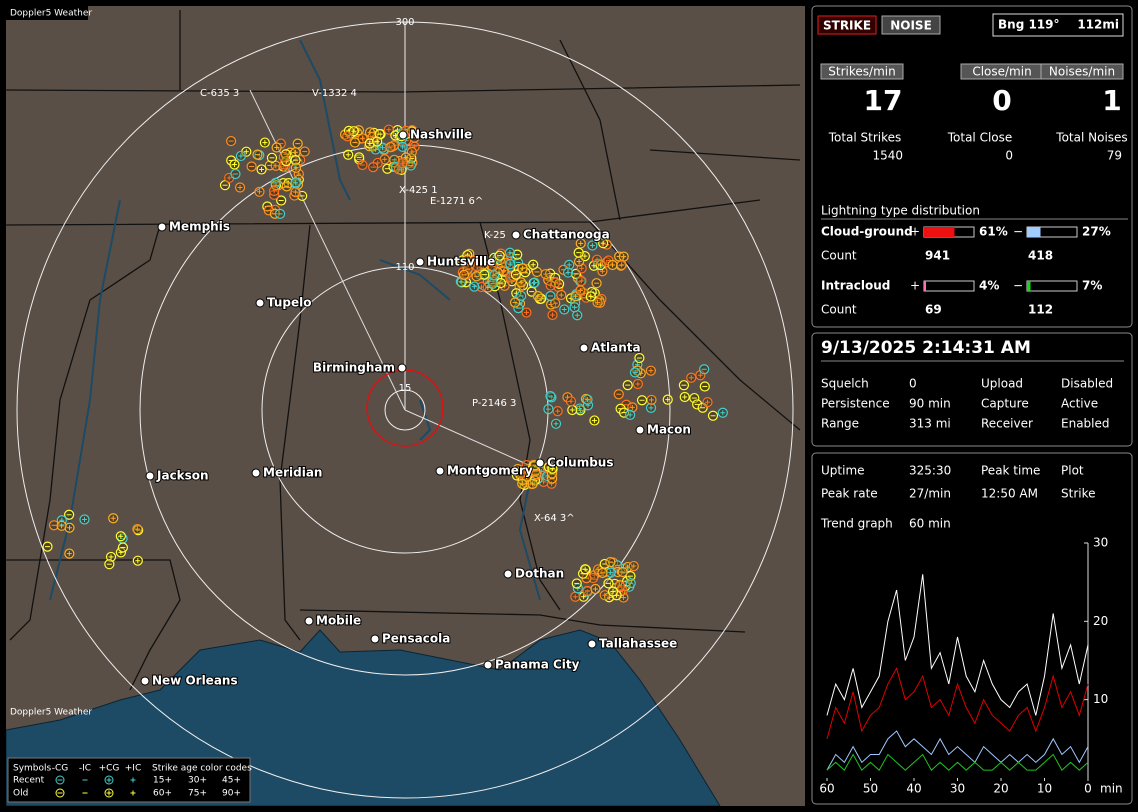 The height and width of the screenshot is (812, 1138). I want to click on storm-label: K-25, so click(495, 235).